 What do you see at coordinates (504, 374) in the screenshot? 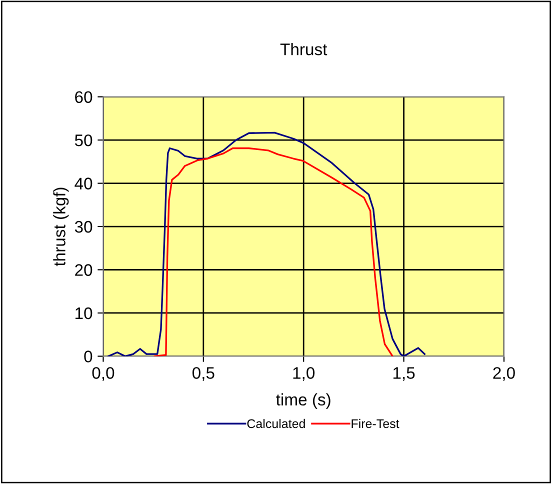
I see `x-tick-label: 2,0` at bounding box center [504, 374].